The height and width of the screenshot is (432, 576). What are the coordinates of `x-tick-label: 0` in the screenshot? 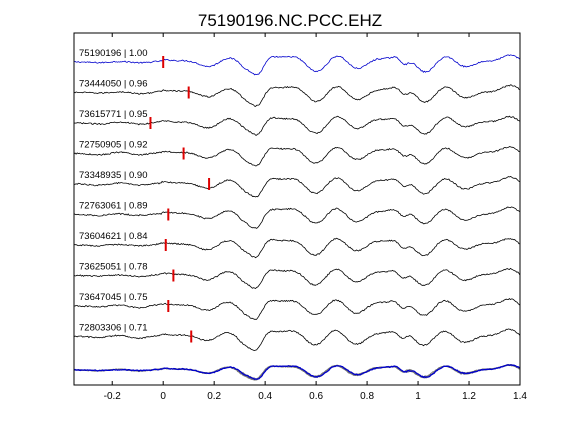 It's located at (163, 396).